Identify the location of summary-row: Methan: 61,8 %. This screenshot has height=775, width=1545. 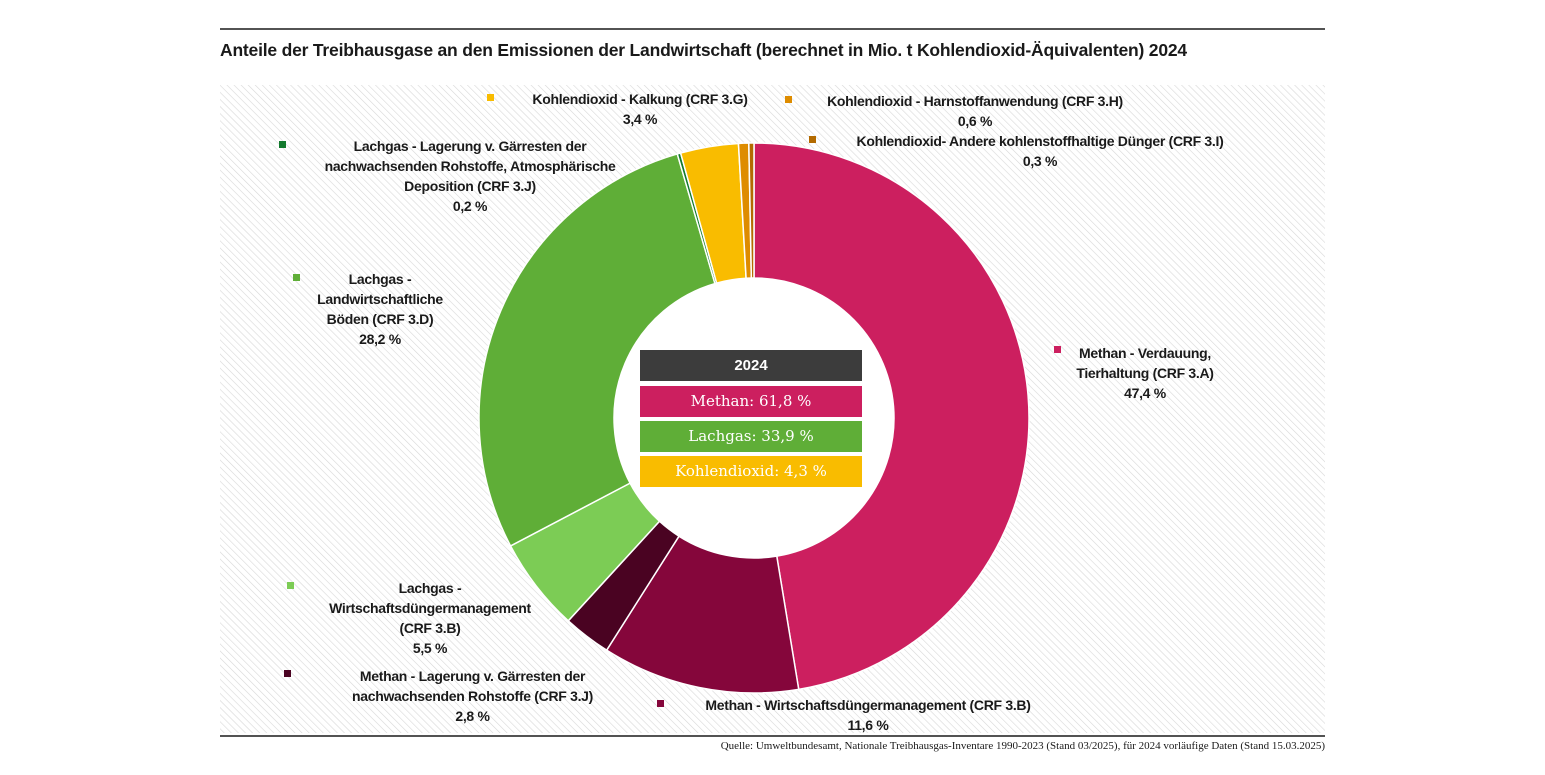
(751, 401).